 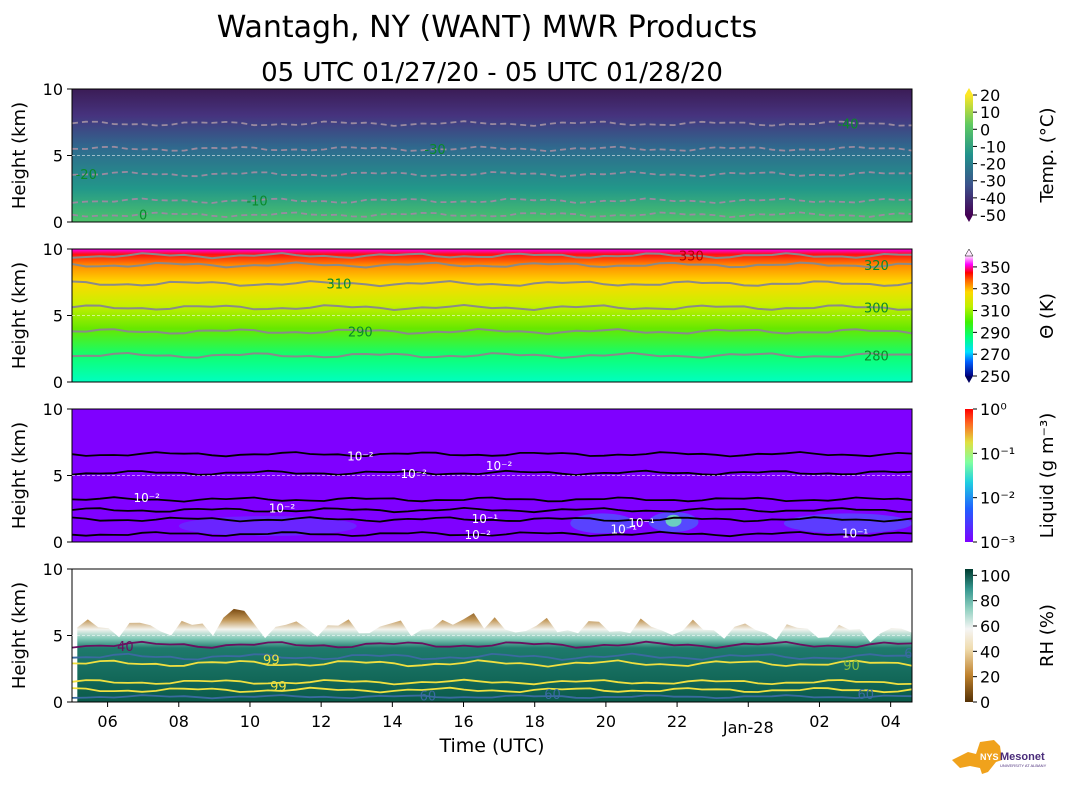 I want to click on colorbar-tick-label: 10⁻², so click(x=997, y=498).